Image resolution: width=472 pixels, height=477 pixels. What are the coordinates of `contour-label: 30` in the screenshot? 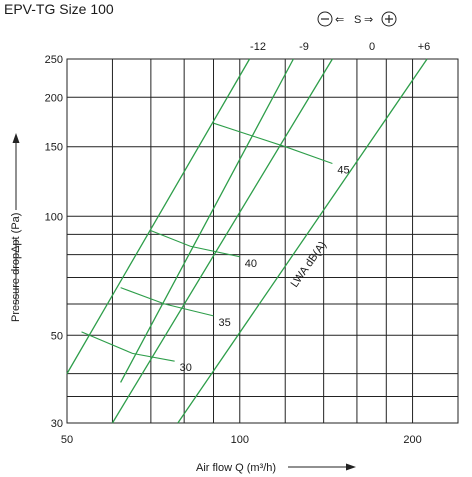 It's located at (186, 368).